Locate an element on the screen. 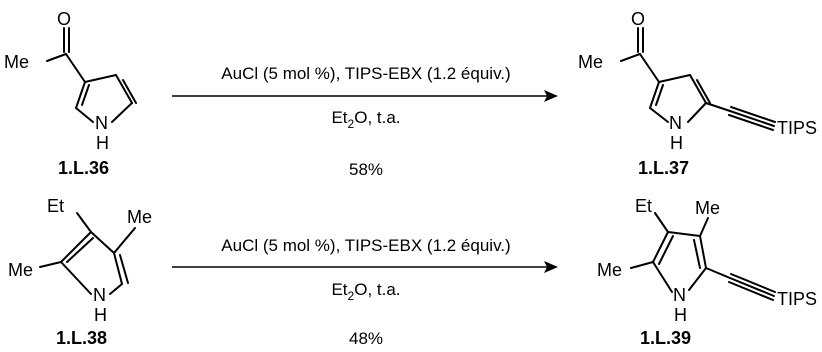 The image size is (822, 352). product-1L37-structure: Me O N H TIPS is located at coordinates (697, 81).